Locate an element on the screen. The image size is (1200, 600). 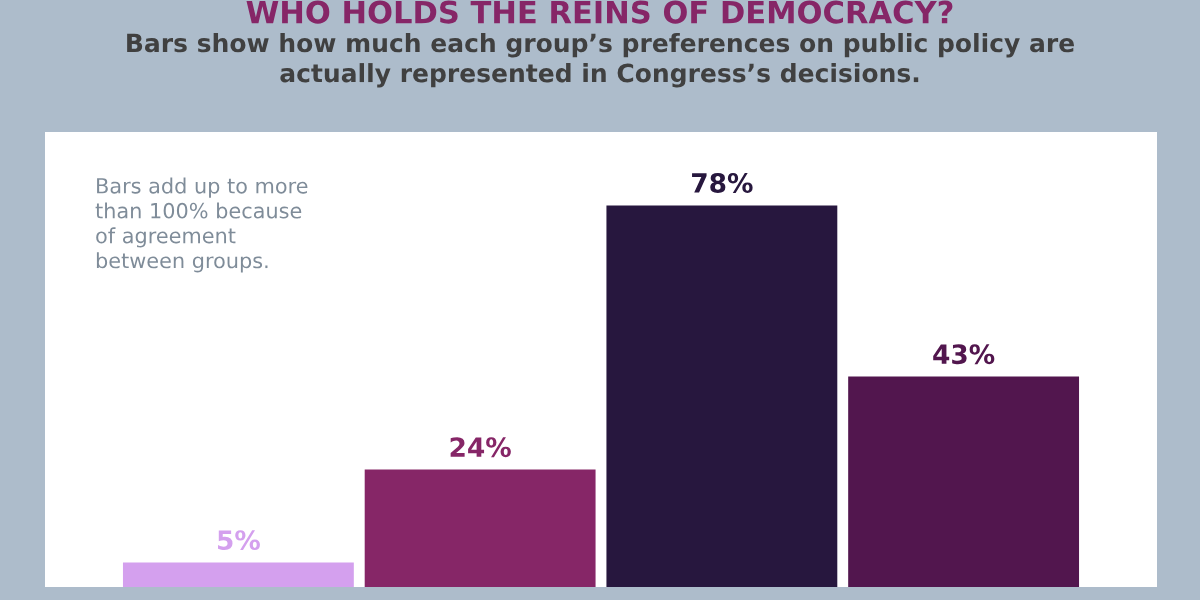
data-label: 24% is located at coordinates (480, 447).